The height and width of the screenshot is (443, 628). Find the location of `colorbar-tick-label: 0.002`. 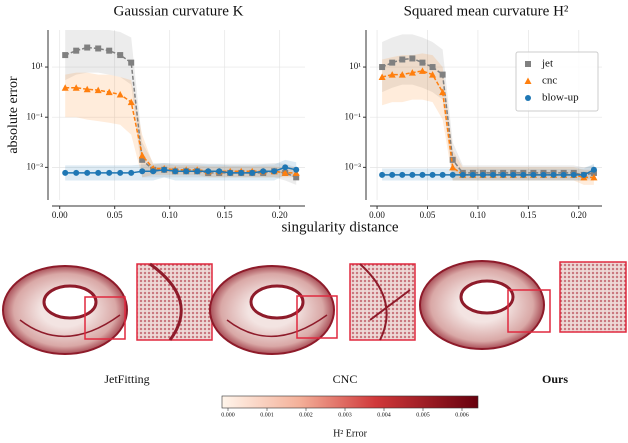

colorbar-tick-label: 0.002 is located at coordinates (306, 415).